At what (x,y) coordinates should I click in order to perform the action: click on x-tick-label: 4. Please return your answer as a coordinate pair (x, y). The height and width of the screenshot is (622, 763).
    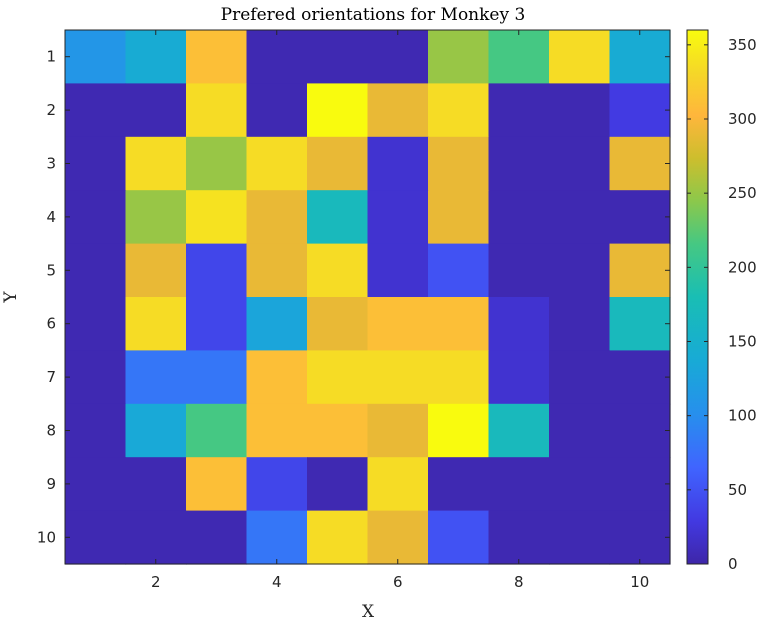
    Looking at the image, I should click on (277, 582).